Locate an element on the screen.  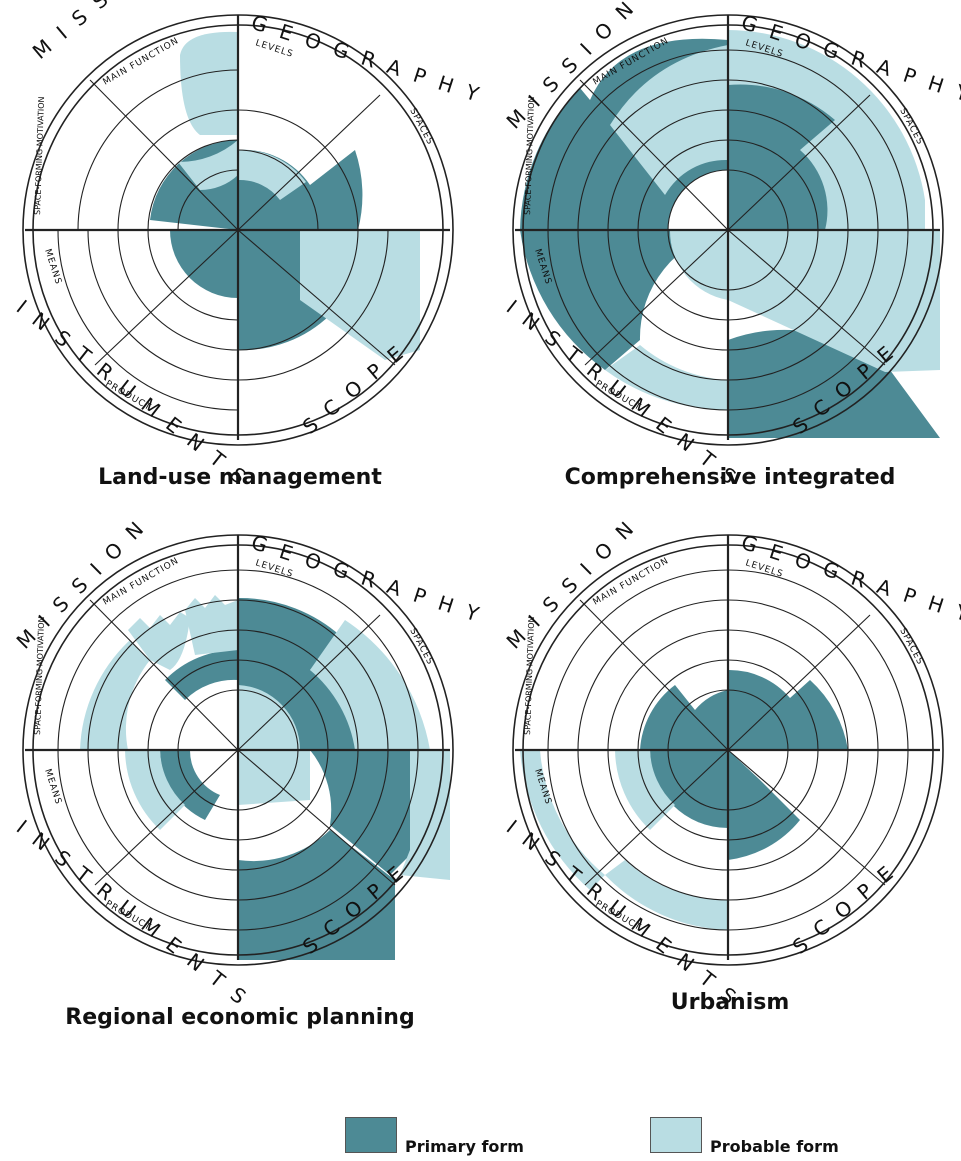
main-function-label: MAIN FUNCTION is located at coordinates (141, 62).